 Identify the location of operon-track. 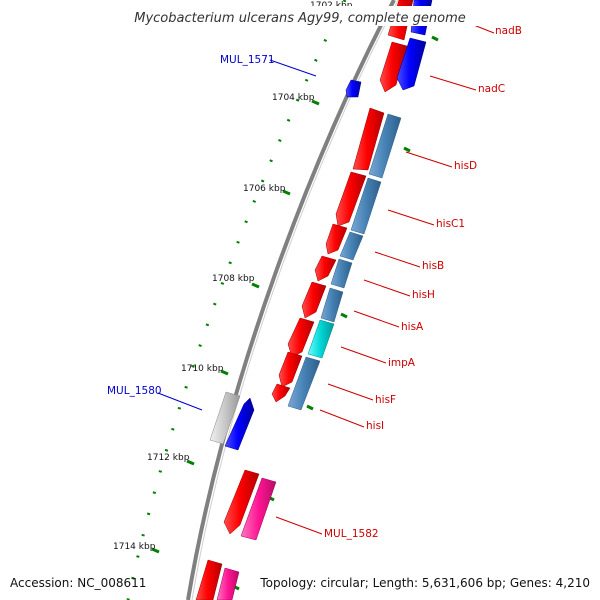
(344, 262).